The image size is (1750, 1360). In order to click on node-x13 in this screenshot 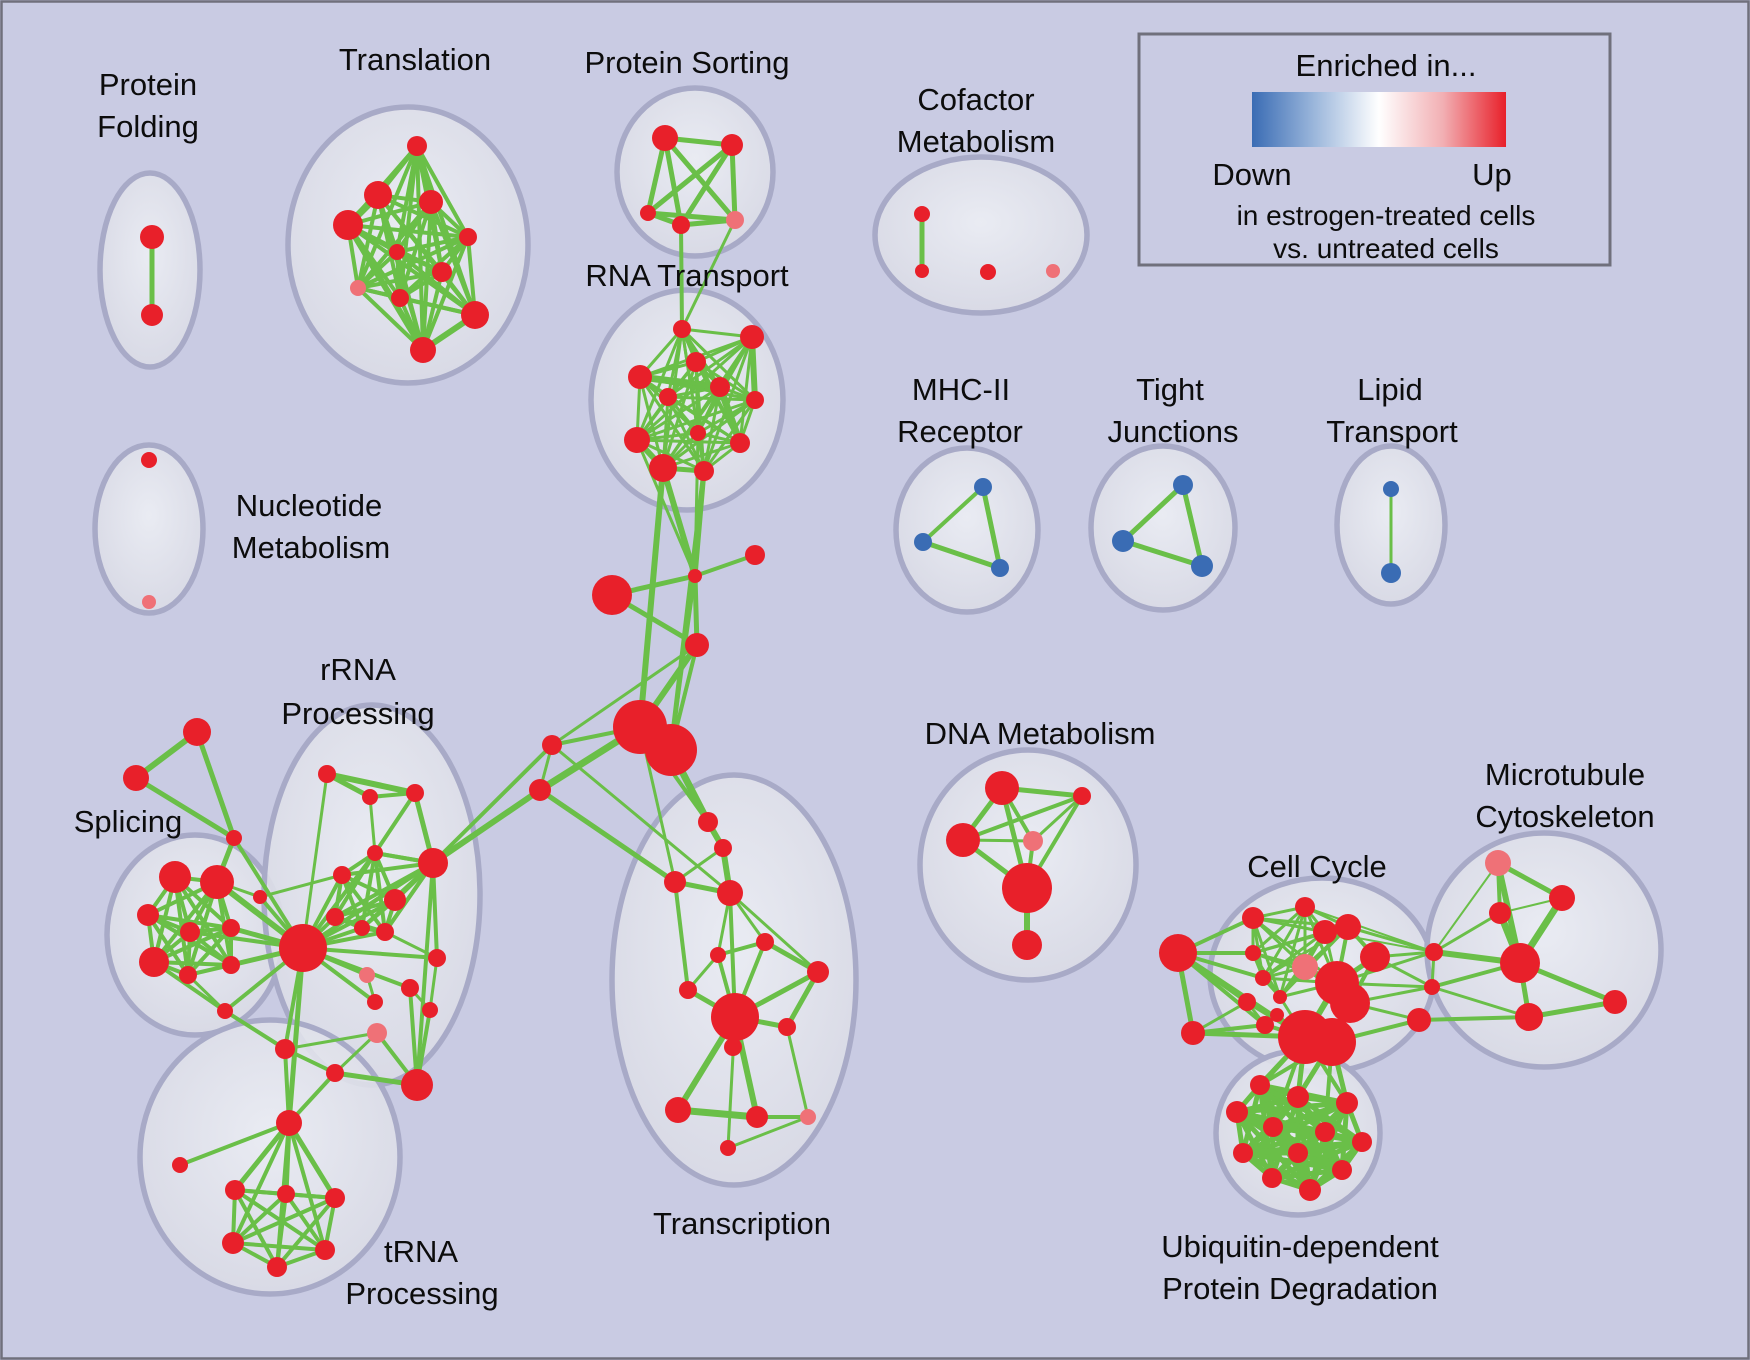, I will do `click(808, 1117)`.